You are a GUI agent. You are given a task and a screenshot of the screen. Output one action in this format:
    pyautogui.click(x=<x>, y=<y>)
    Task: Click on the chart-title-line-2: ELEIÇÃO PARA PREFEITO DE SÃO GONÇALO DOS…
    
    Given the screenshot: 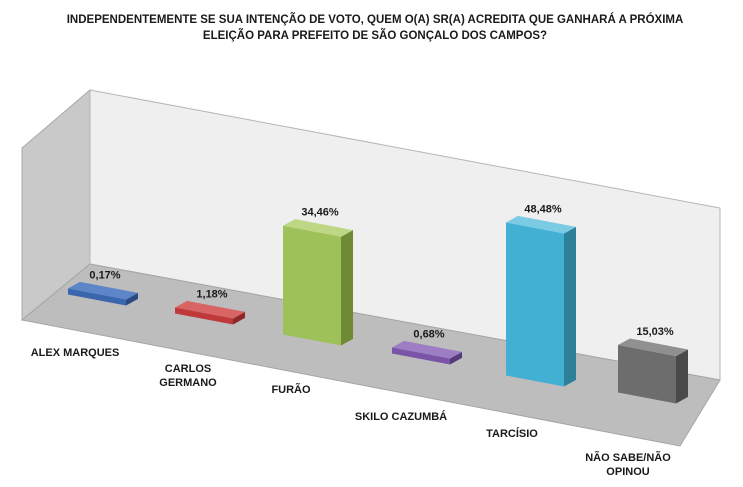 What is the action you would take?
    pyautogui.click(x=375, y=36)
    